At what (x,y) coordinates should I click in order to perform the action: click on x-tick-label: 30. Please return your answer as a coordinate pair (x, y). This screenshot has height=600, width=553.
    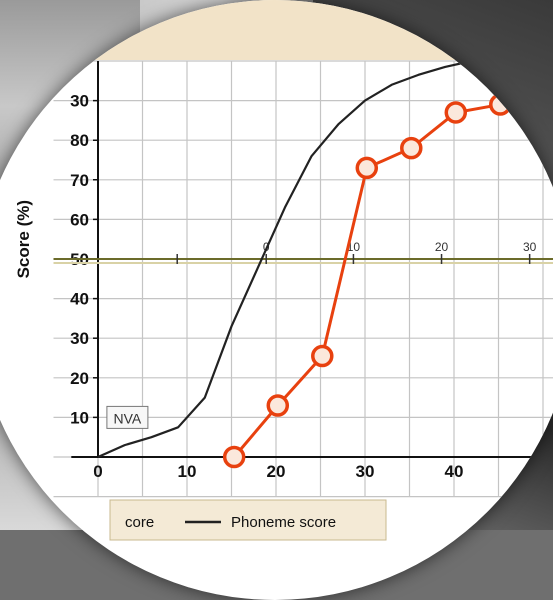
    Looking at the image, I should click on (365, 471).